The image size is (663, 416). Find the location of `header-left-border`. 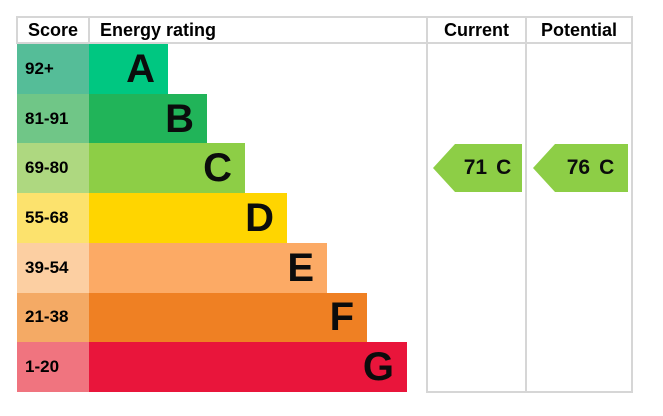

header-left-border is located at coordinates (17, 30).